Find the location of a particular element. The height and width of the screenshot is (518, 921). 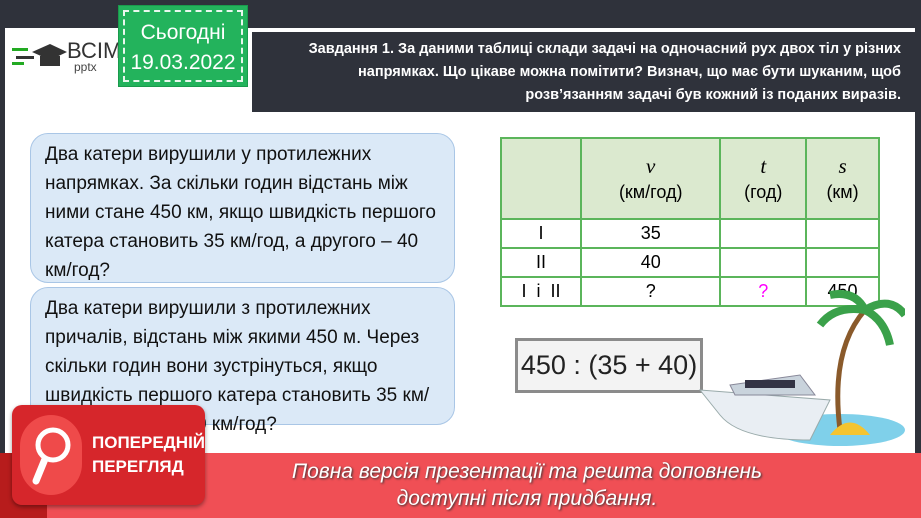

banner-line-2: доступні після придбання. is located at coordinates (527, 498).